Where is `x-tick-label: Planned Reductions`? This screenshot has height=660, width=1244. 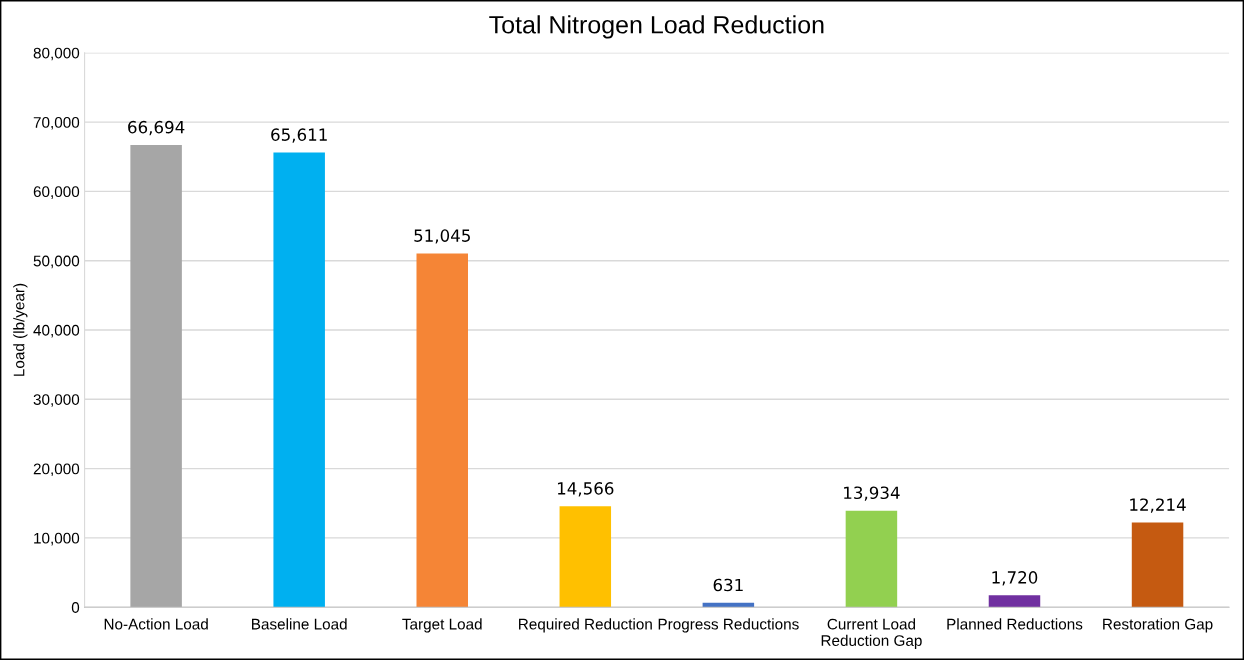
x-tick-label: Planned Reductions is located at coordinates (1015, 624).